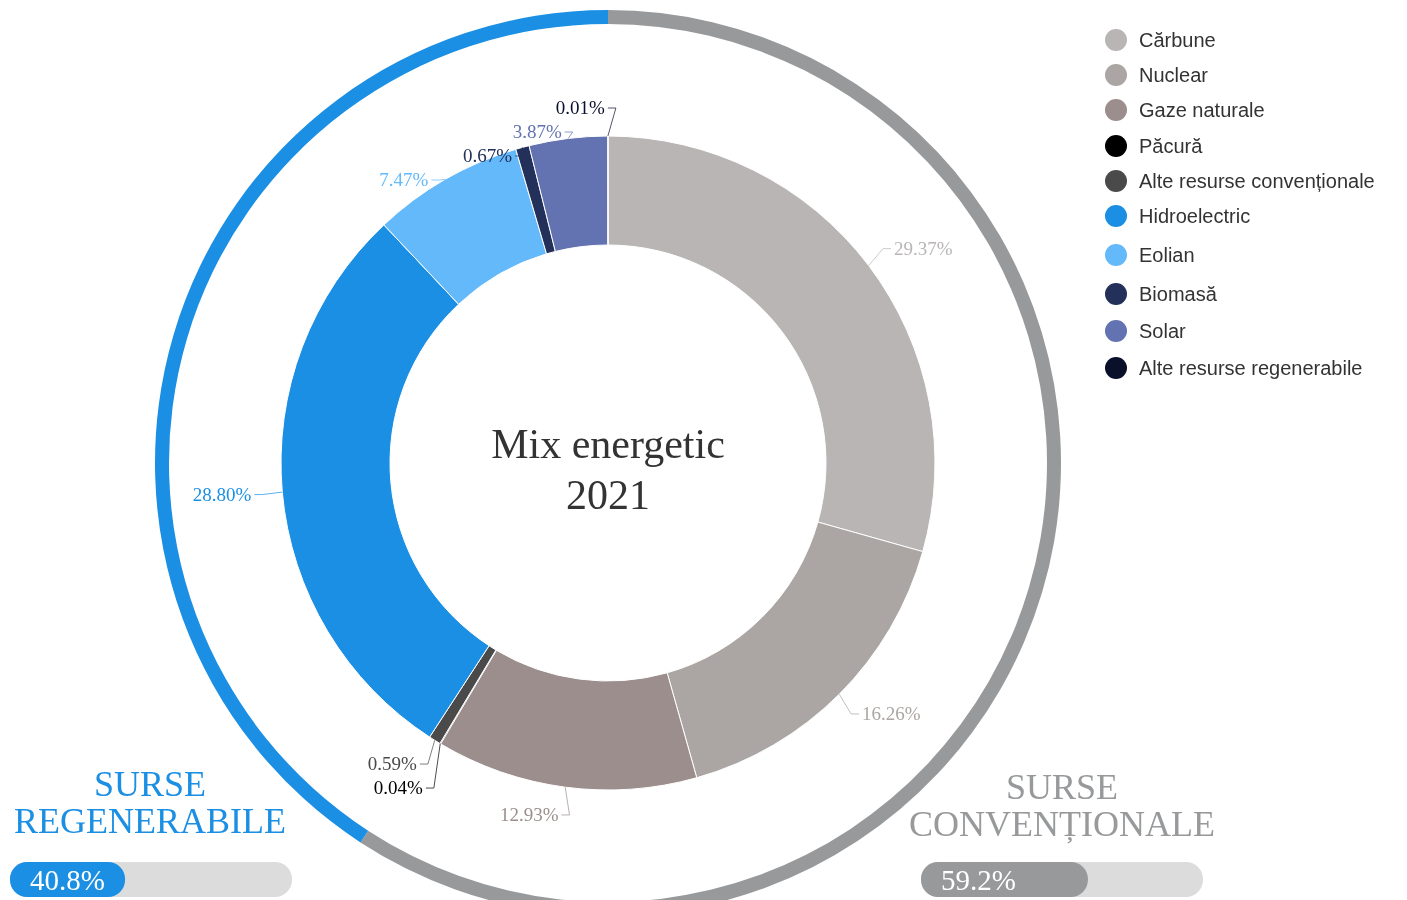 This screenshot has height=900, width=1407. Describe the element at coordinates (1177, 40) in the screenshot. I see `legend-label: Cărbune` at that location.